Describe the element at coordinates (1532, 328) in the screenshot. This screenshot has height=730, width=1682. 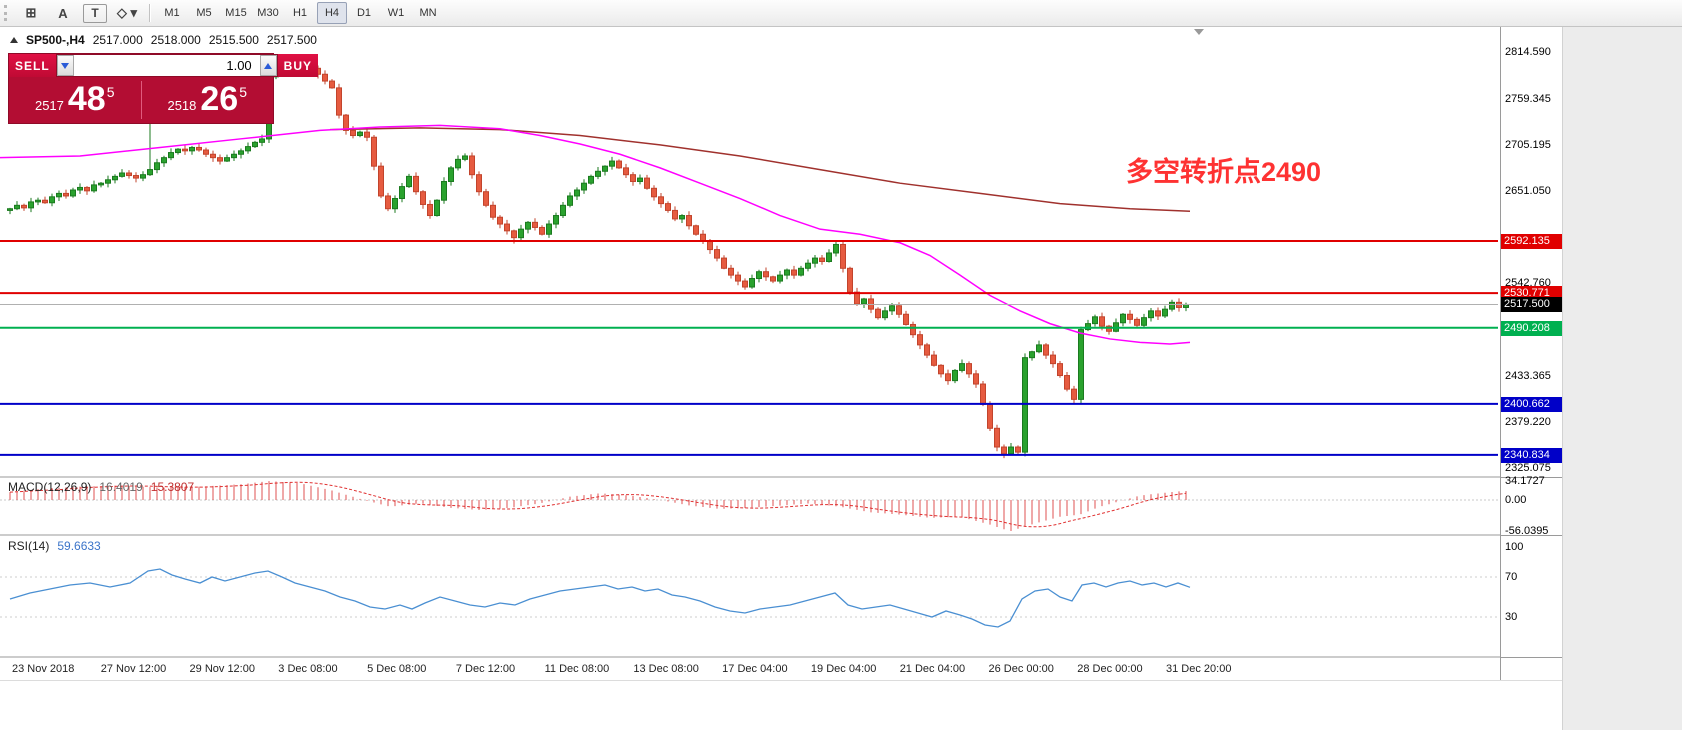
I see `price-scale-badge: 2490.208` at that location.